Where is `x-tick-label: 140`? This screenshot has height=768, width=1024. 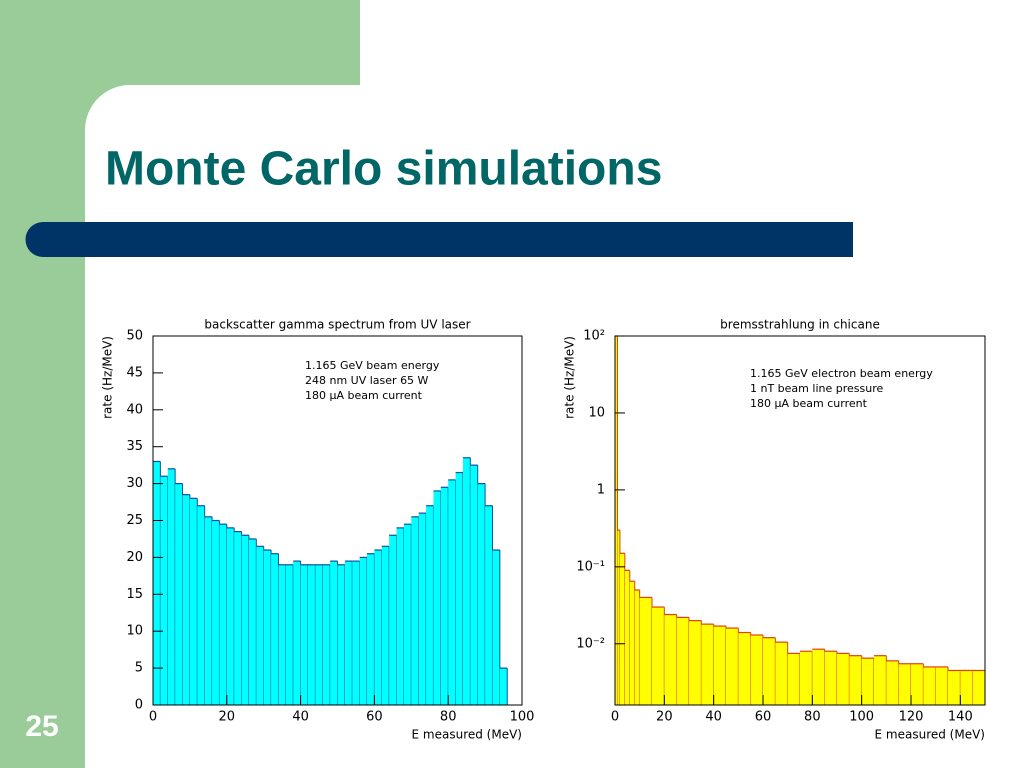 x-tick-label: 140 is located at coordinates (960, 717).